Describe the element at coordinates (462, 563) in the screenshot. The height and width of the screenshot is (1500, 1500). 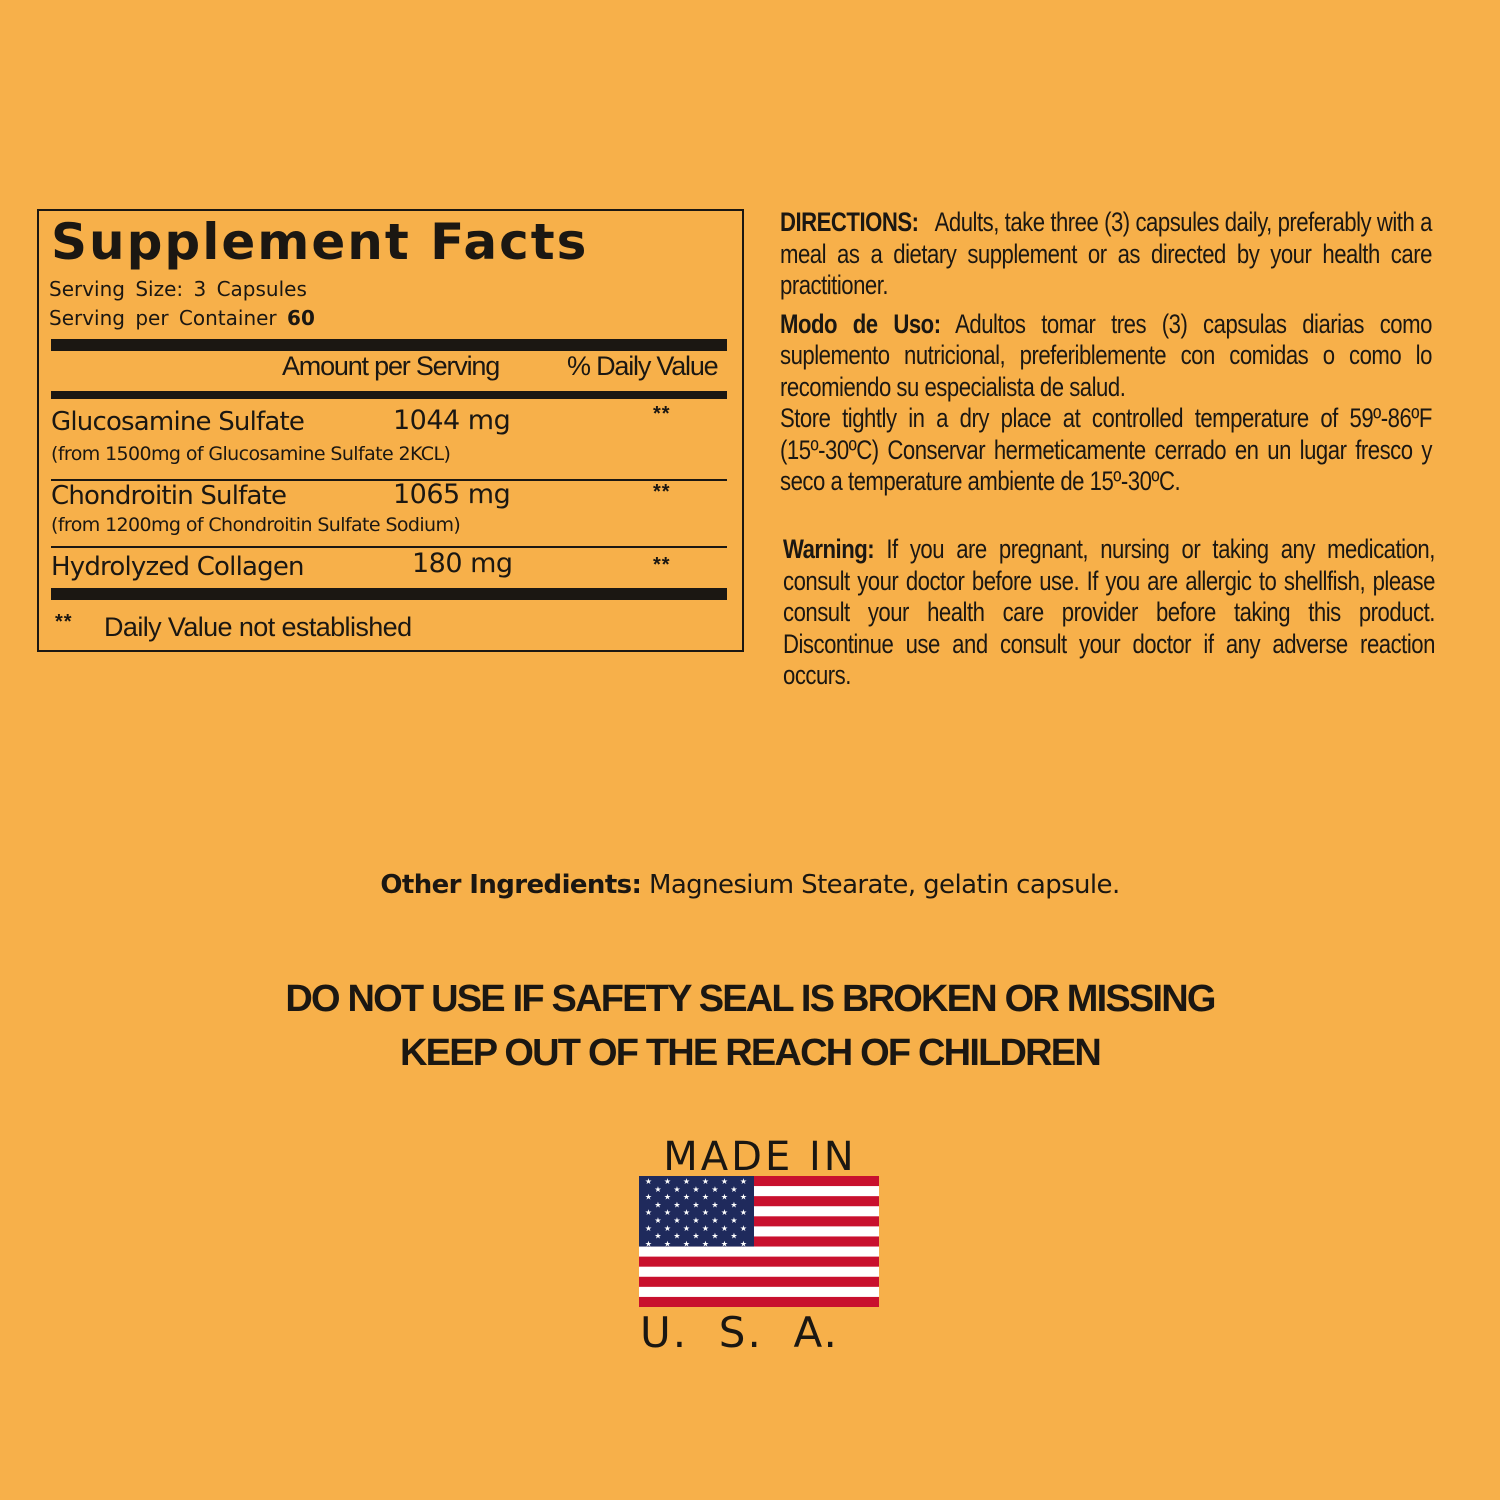
I see `ingredient-amount: 180 mg` at that location.